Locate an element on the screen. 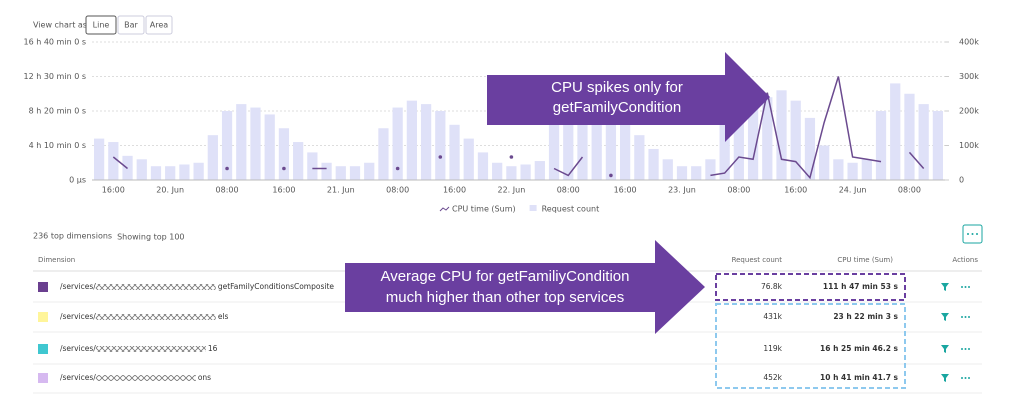  cpu-time: 23 h 22 min 3 s is located at coordinates (865, 316).